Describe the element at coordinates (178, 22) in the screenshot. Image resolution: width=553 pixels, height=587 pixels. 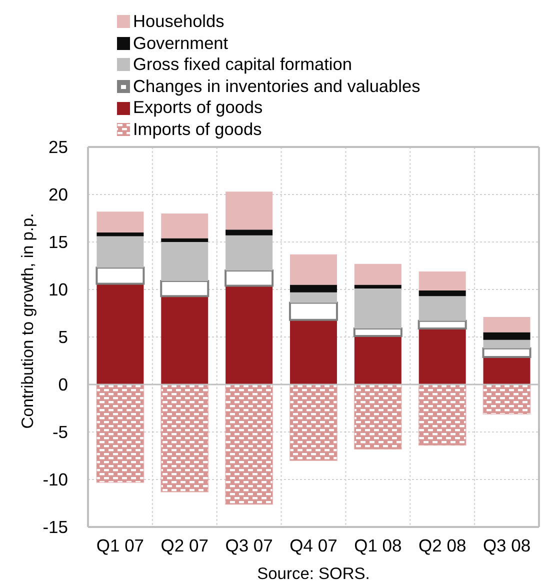
I see `legend-label: Households` at that location.